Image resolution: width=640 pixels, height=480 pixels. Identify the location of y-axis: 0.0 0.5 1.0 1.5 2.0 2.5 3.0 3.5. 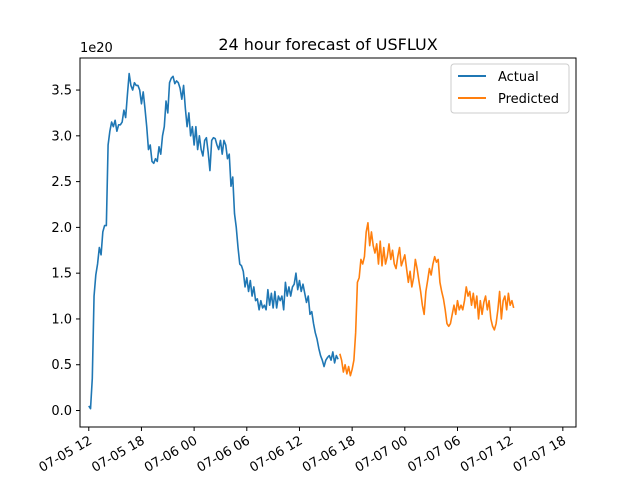
(65, 251).